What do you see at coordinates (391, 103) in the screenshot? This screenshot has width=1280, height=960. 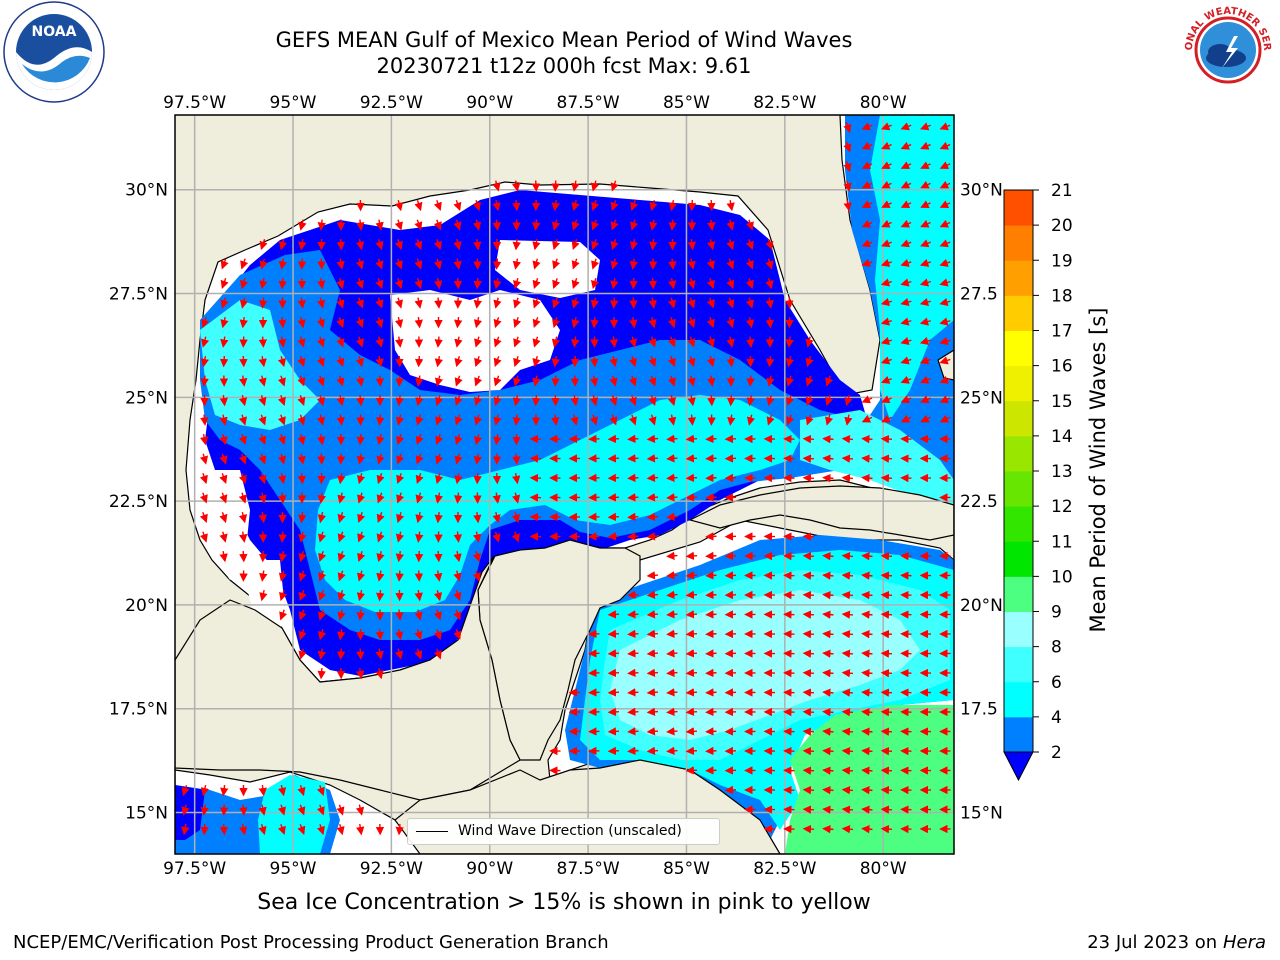 I see `lon-tick-label: 92.5°W` at bounding box center [391, 103].